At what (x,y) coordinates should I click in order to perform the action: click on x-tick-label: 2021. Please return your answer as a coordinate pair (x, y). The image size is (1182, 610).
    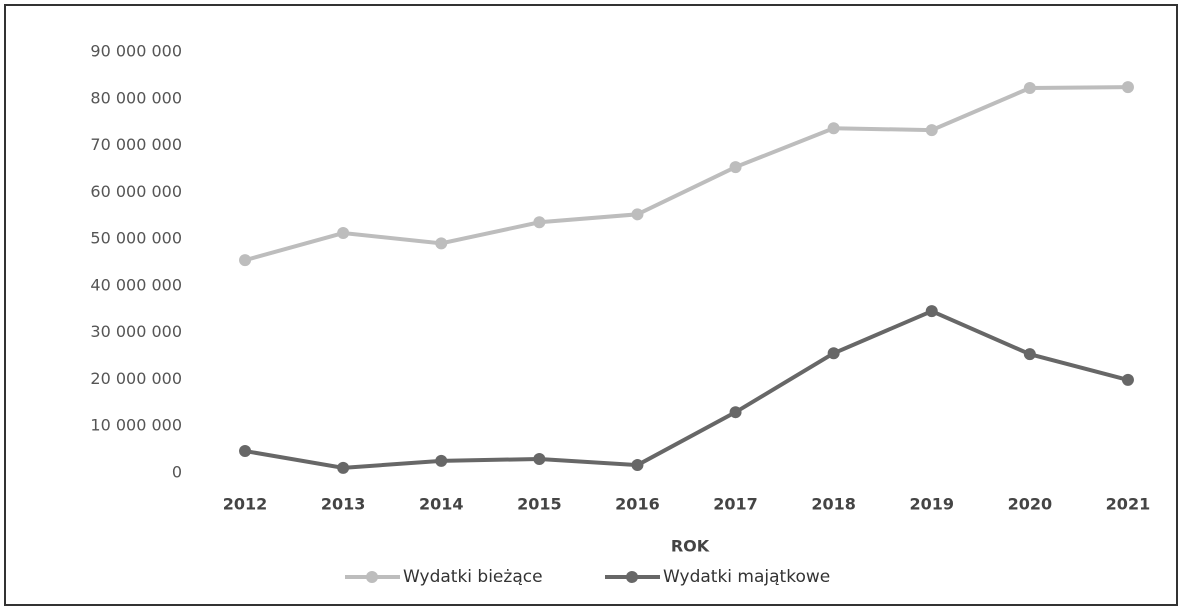
    Looking at the image, I should click on (1128, 504).